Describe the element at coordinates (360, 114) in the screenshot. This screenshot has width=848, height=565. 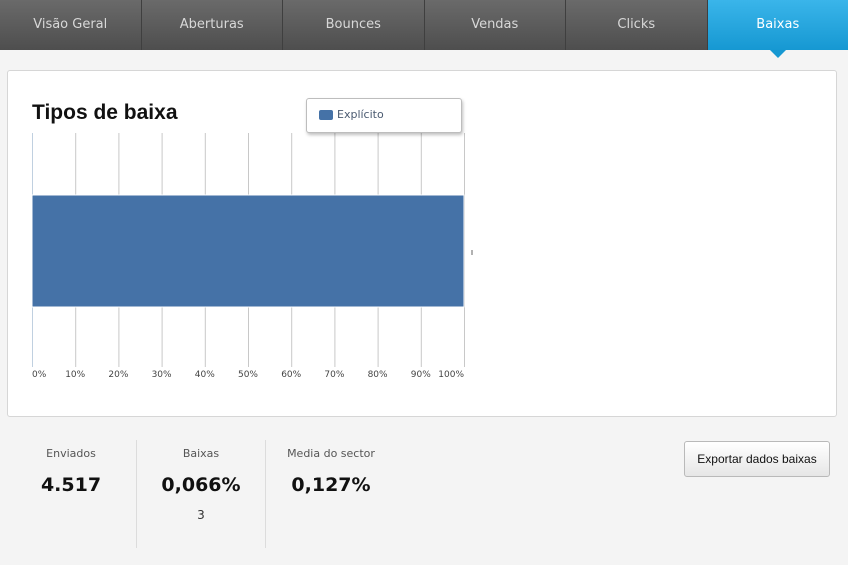
I see `legend-label-explicito: Explícito` at that location.